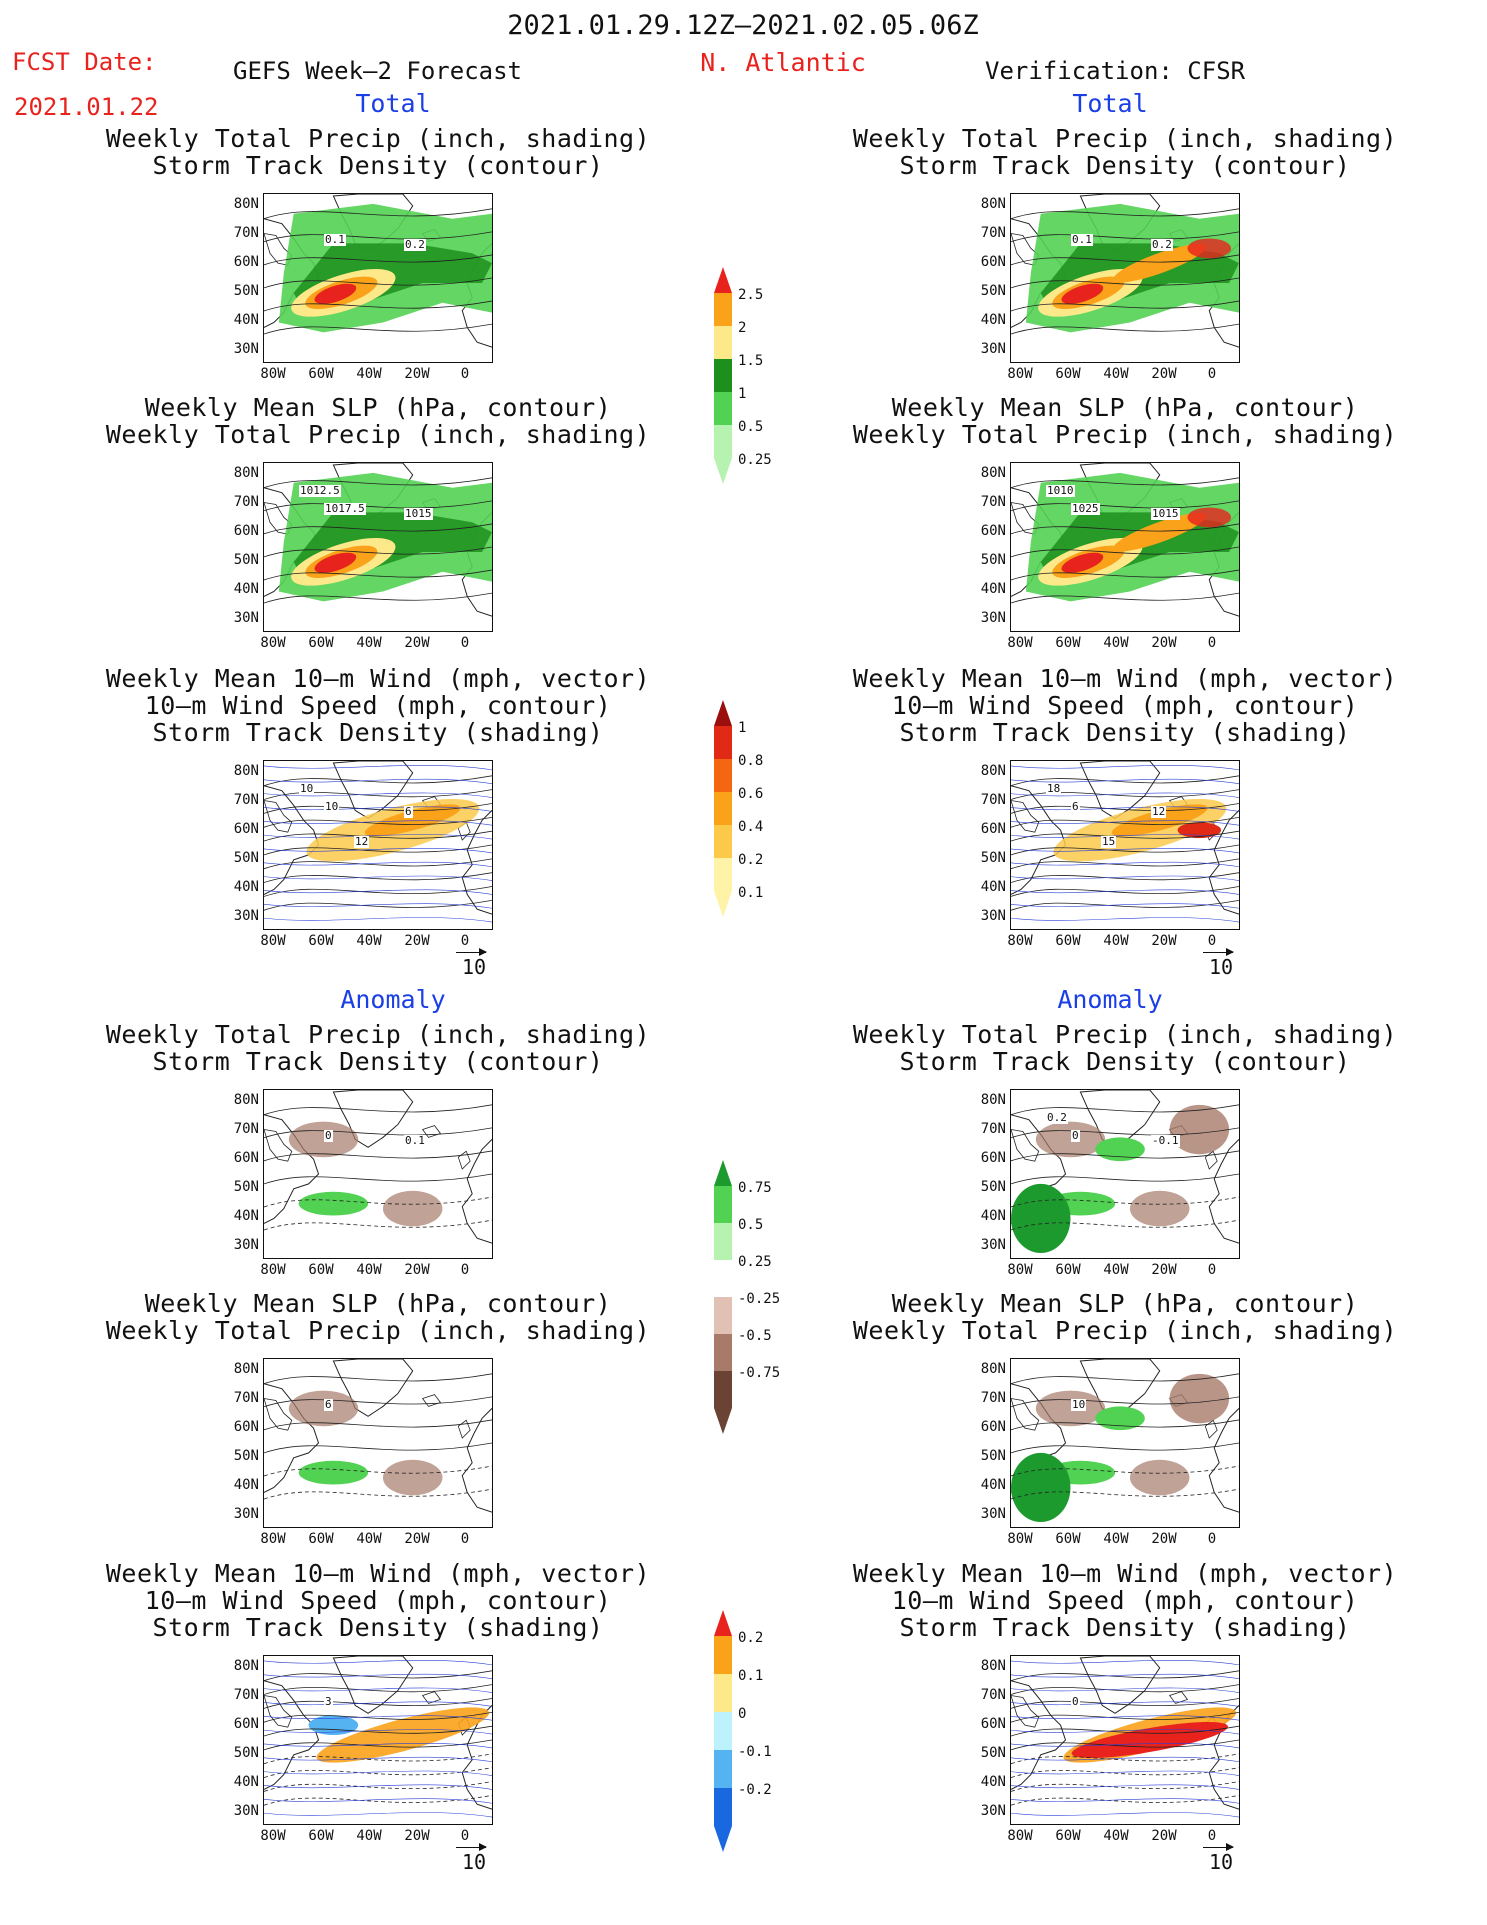 This screenshot has width=1487, height=1925. Describe the element at coordinates (1085, 508) in the screenshot. I see `contour-label: 1025` at that location.